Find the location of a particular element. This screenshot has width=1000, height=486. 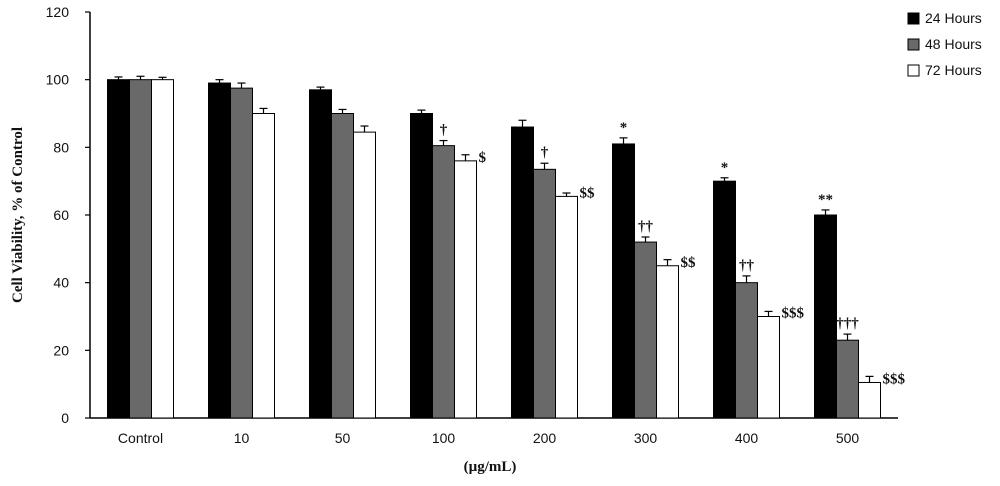

legend-label: 72 Hours is located at coordinates (953, 70).